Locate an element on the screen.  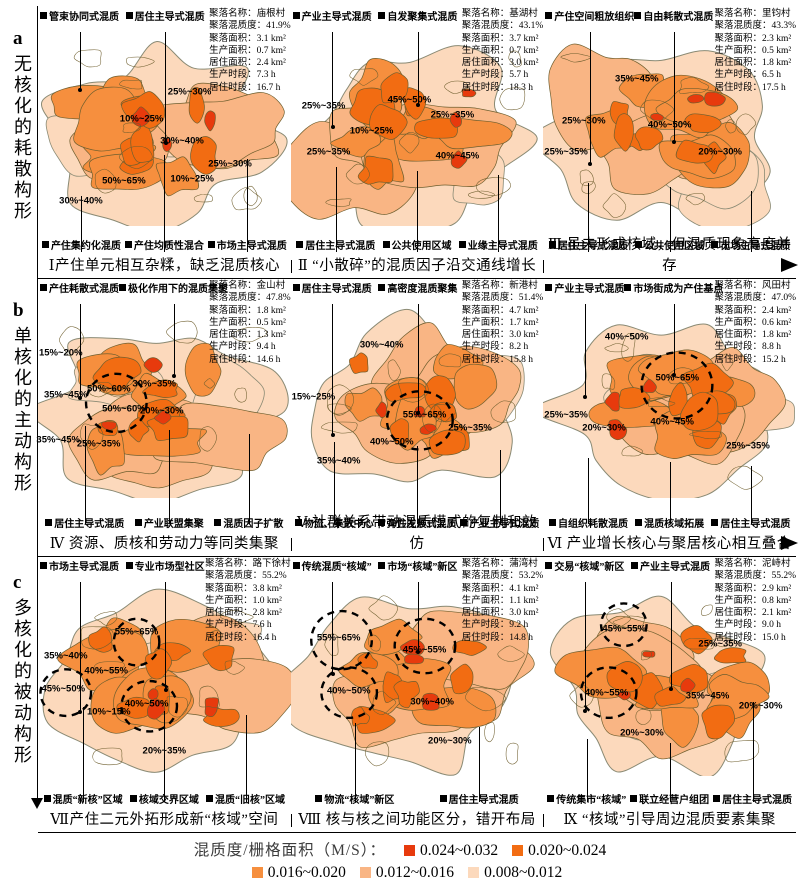
category-label-text: 业缘主导式混质 is located at coordinates (502, 246).